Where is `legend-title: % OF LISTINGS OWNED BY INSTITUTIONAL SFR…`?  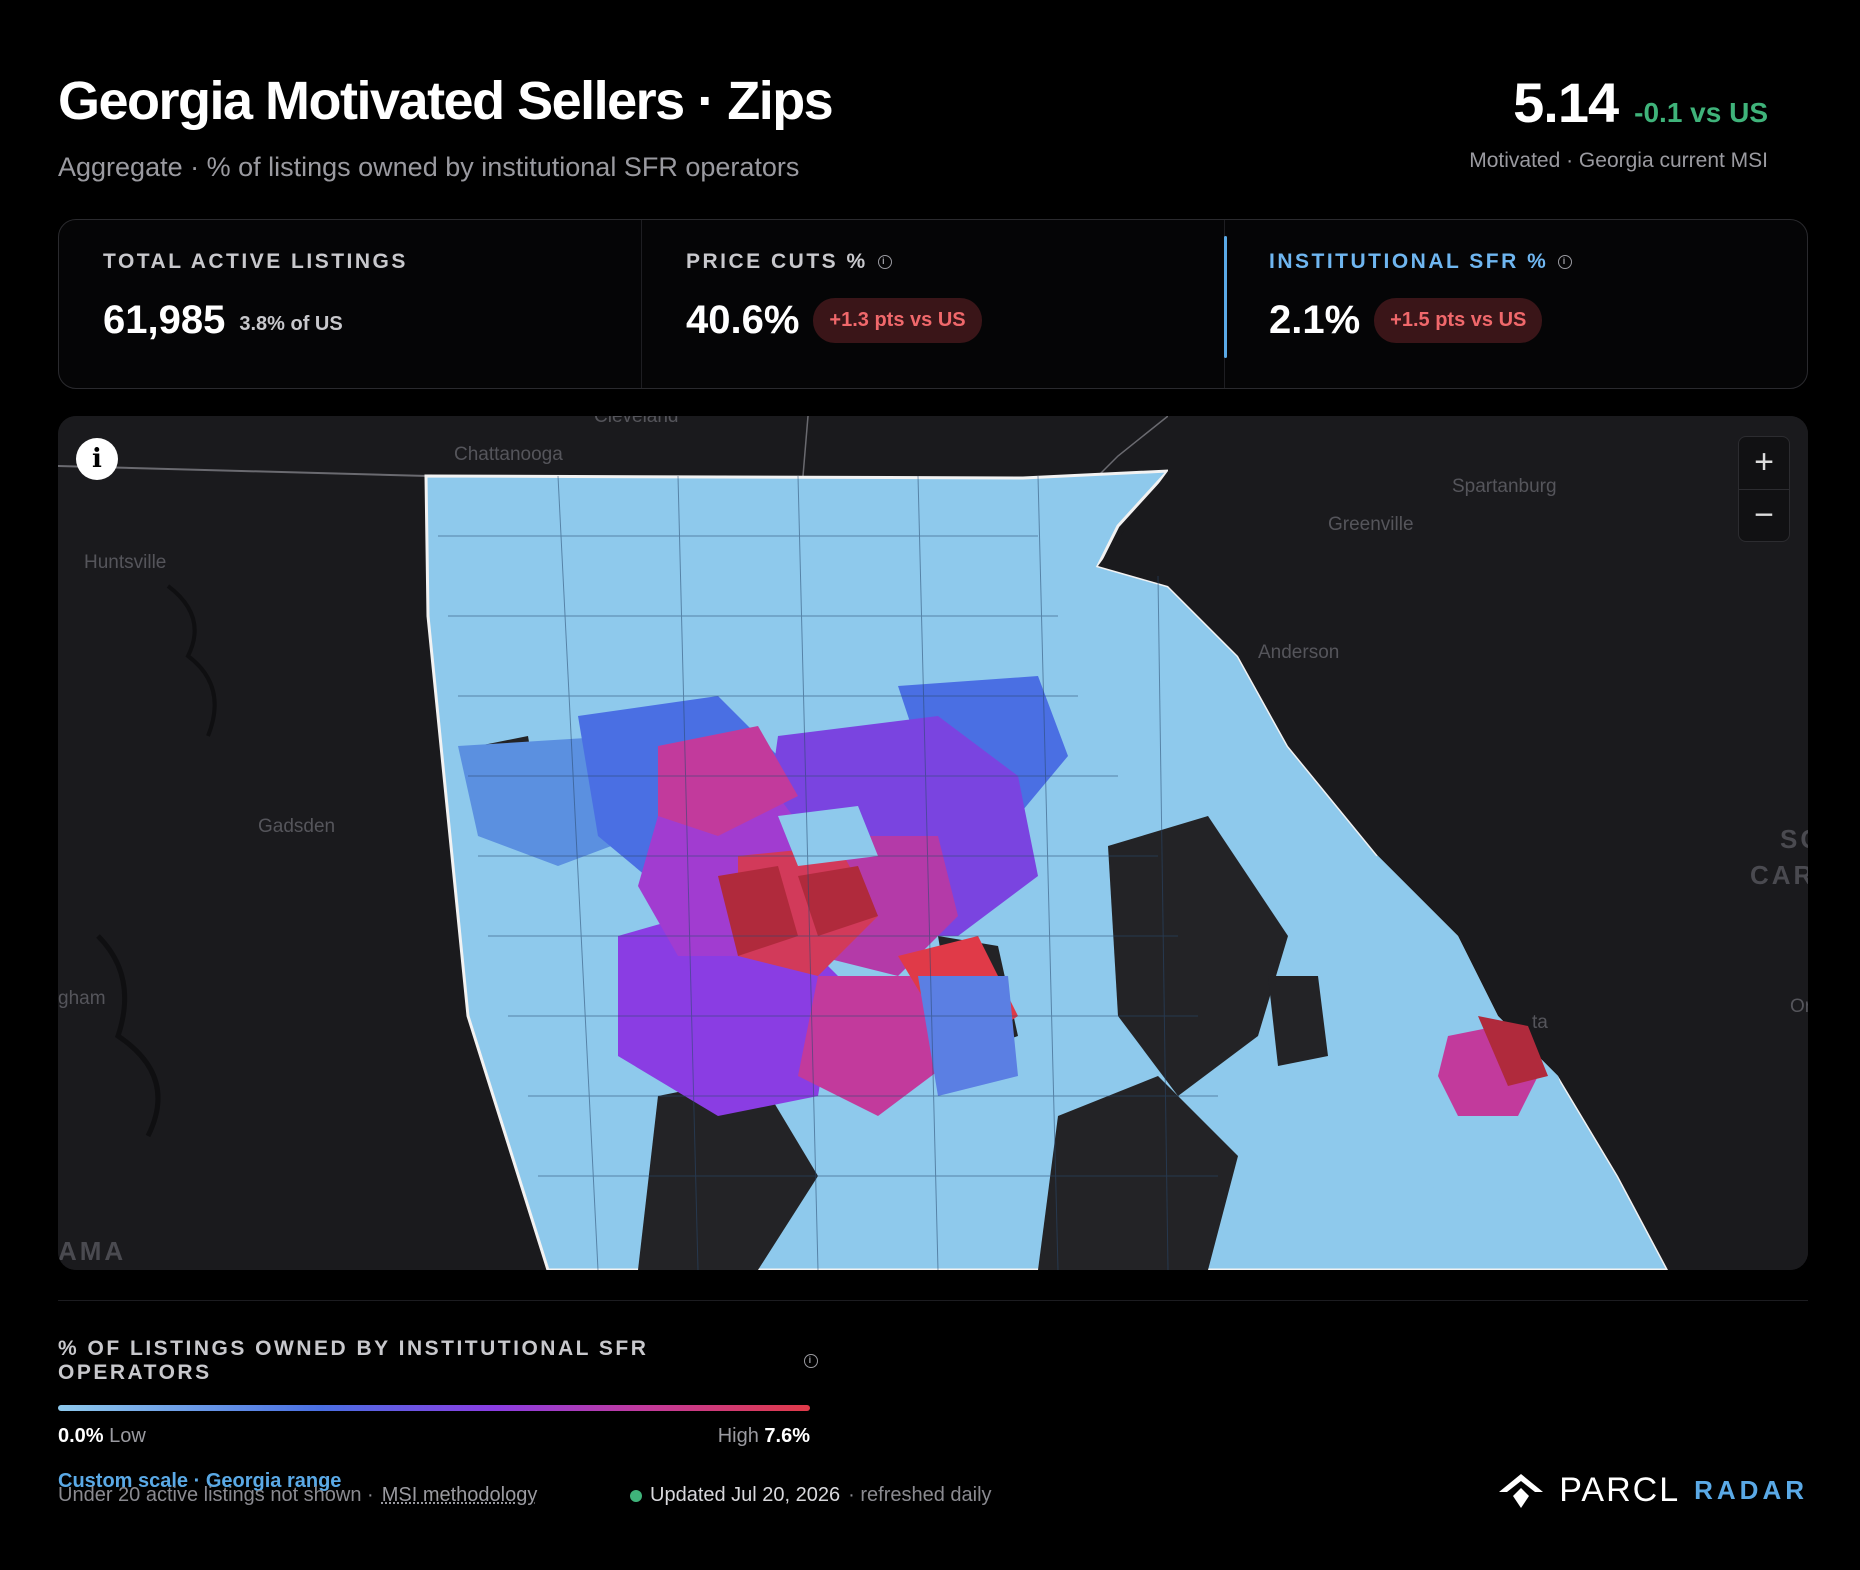
legend-title: % OF LISTINGS OWNED BY INSTITUTIONAL SFR… is located at coordinates (353, 1360).